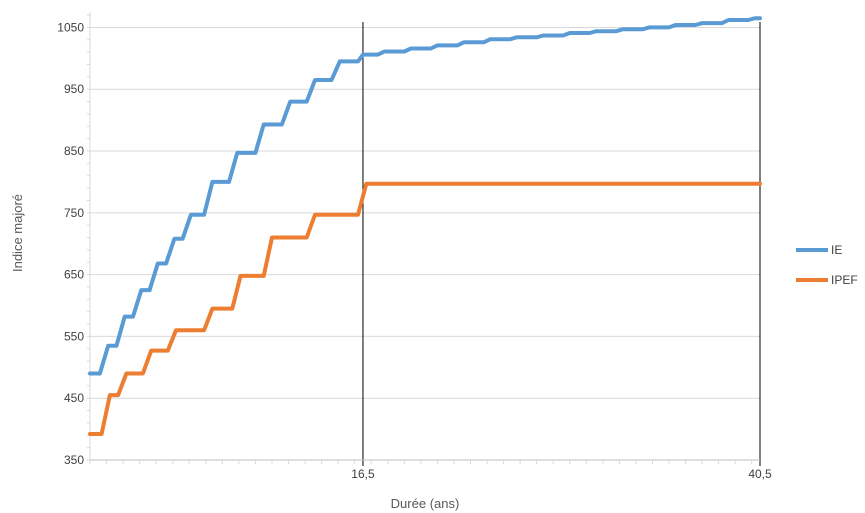 This screenshot has height=513, width=865. What do you see at coordinates (74, 89) in the screenshot?
I see `y-tick-label-950: 950` at bounding box center [74, 89].